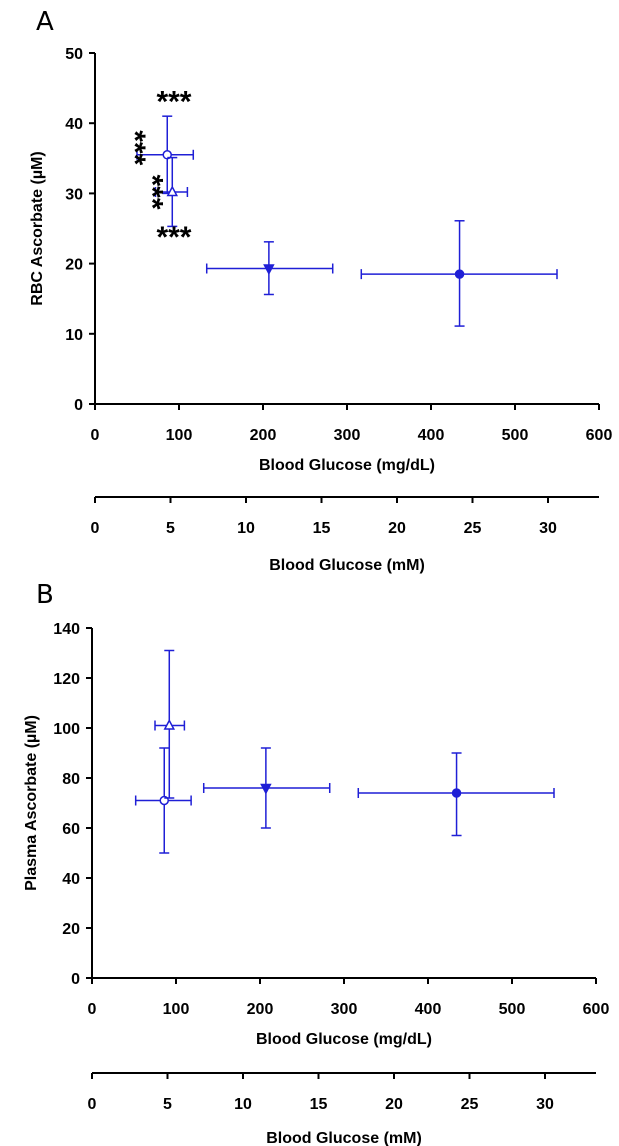 The image size is (619, 1146). I want to click on panel-a-secondary-x-tick-label: 25, so click(473, 528).